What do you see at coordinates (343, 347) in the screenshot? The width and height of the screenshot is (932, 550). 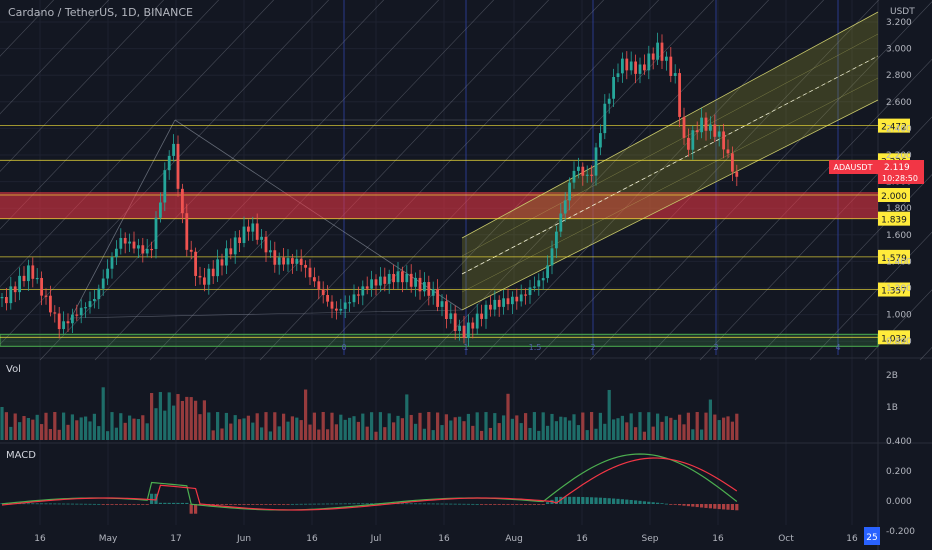 I see `fib-time-label: 0` at bounding box center [343, 347].